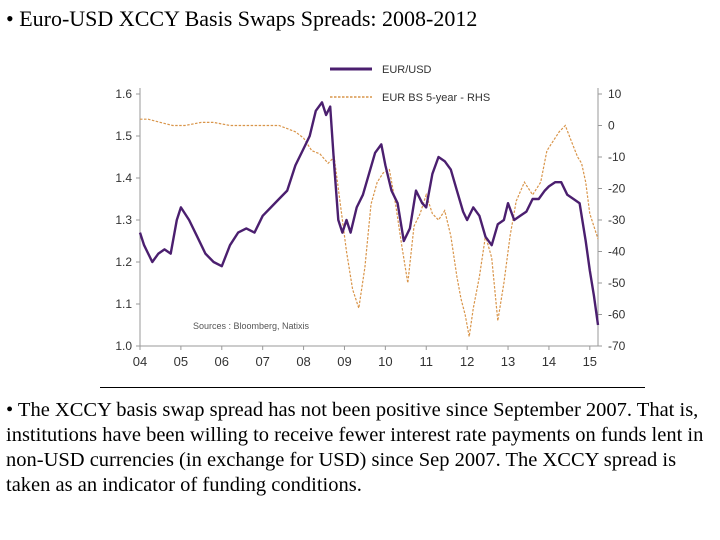 Image resolution: width=720 pixels, height=540 pixels. I want to click on y-left-tick-label: 1.3, so click(123, 220).